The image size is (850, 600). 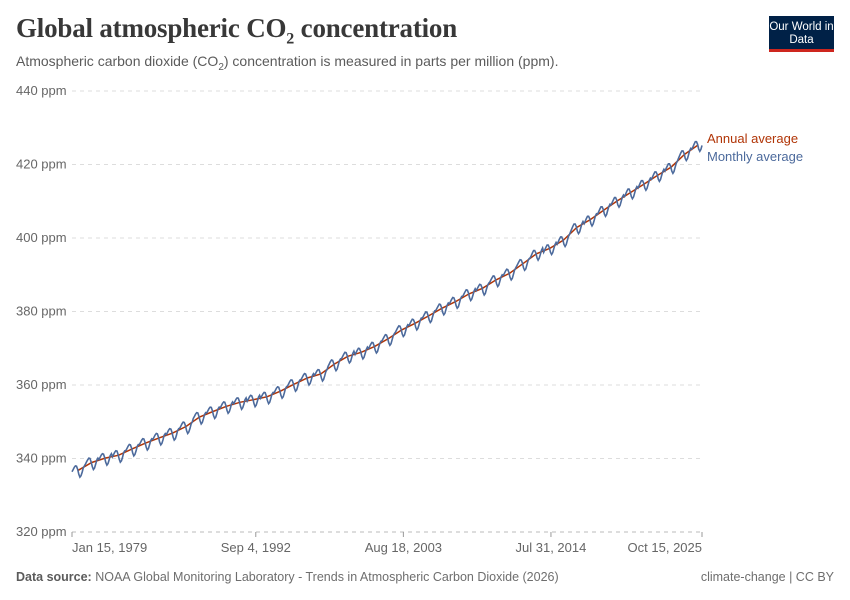 What do you see at coordinates (41, 458) in the screenshot?
I see `y-tick-label: 340 ppm` at bounding box center [41, 458].